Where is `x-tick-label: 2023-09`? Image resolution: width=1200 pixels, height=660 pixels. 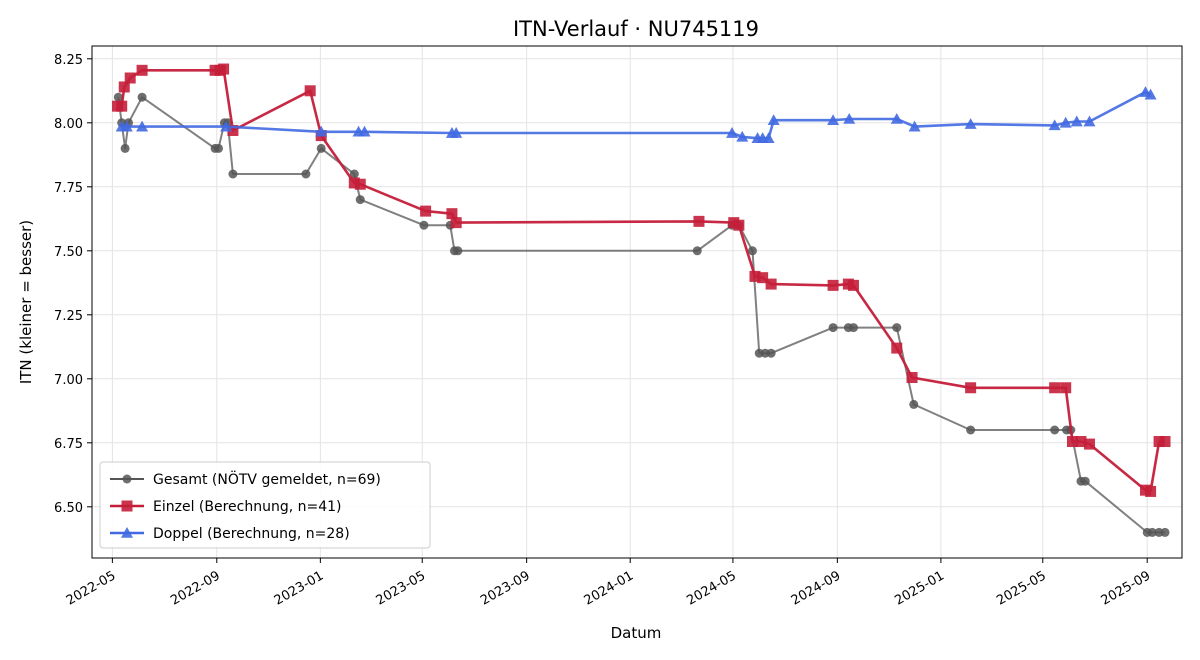 x-tick-label: 2023-09 is located at coordinates (505, 588).